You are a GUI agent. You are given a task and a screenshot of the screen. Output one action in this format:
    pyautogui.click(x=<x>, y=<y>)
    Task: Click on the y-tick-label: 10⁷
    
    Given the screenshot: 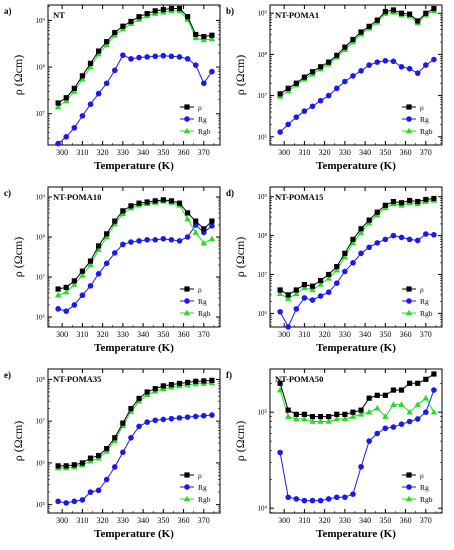 What is the action you would take?
    pyautogui.click(x=263, y=96)
    